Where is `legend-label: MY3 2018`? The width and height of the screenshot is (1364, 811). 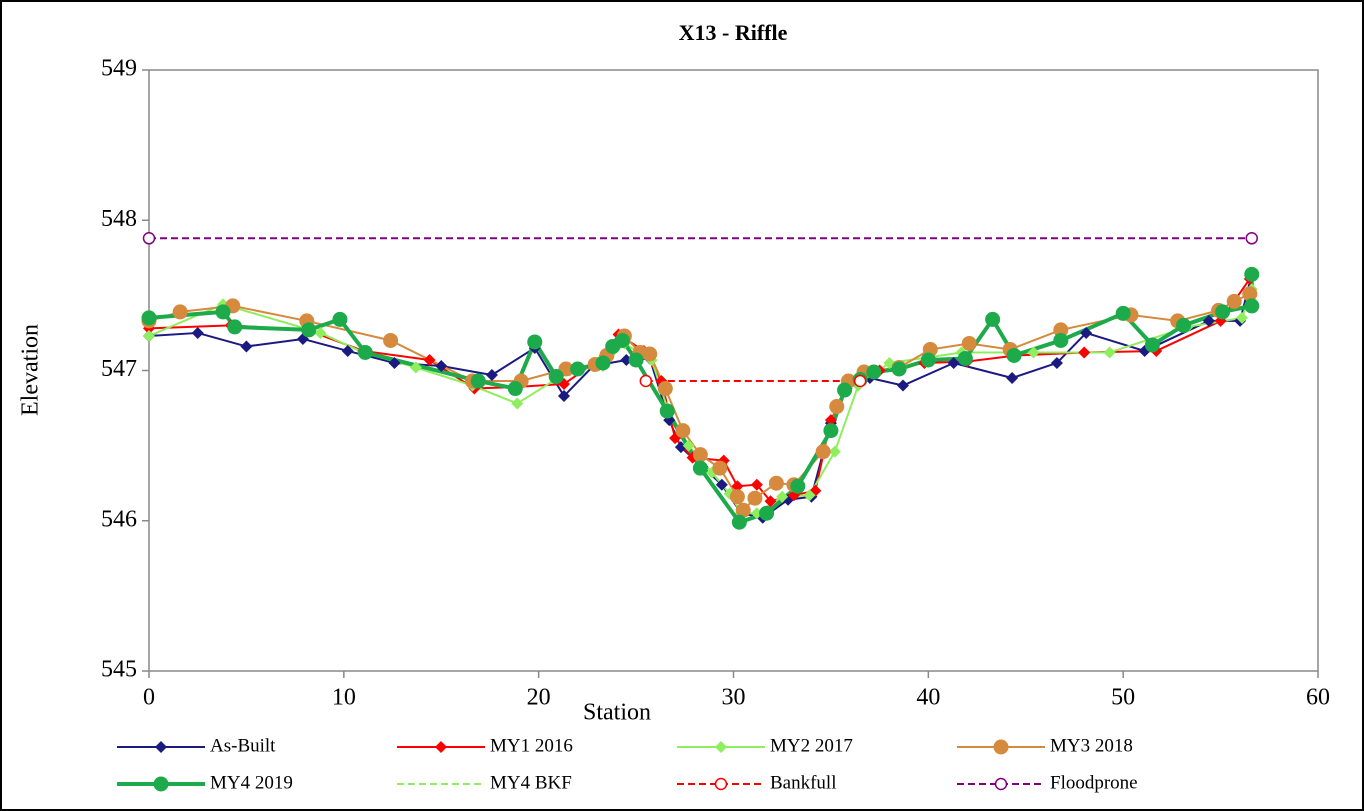
legend-label: MY3 2018 is located at coordinates (1091, 745).